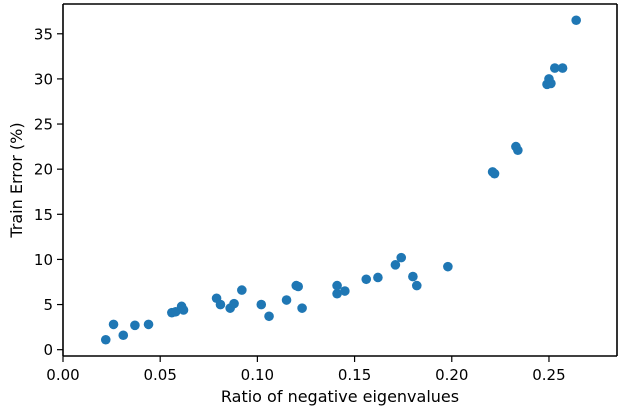 The height and width of the screenshot is (412, 618). I want to click on y-tick-label: 35, so click(43, 34).